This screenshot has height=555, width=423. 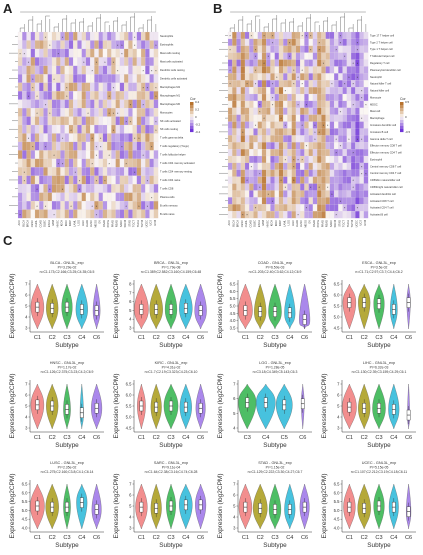 What do you see at coordinates (49, 223) in the screenshot?
I see `heatmap-a-col-label: ESCA` at bounding box center [49, 223].